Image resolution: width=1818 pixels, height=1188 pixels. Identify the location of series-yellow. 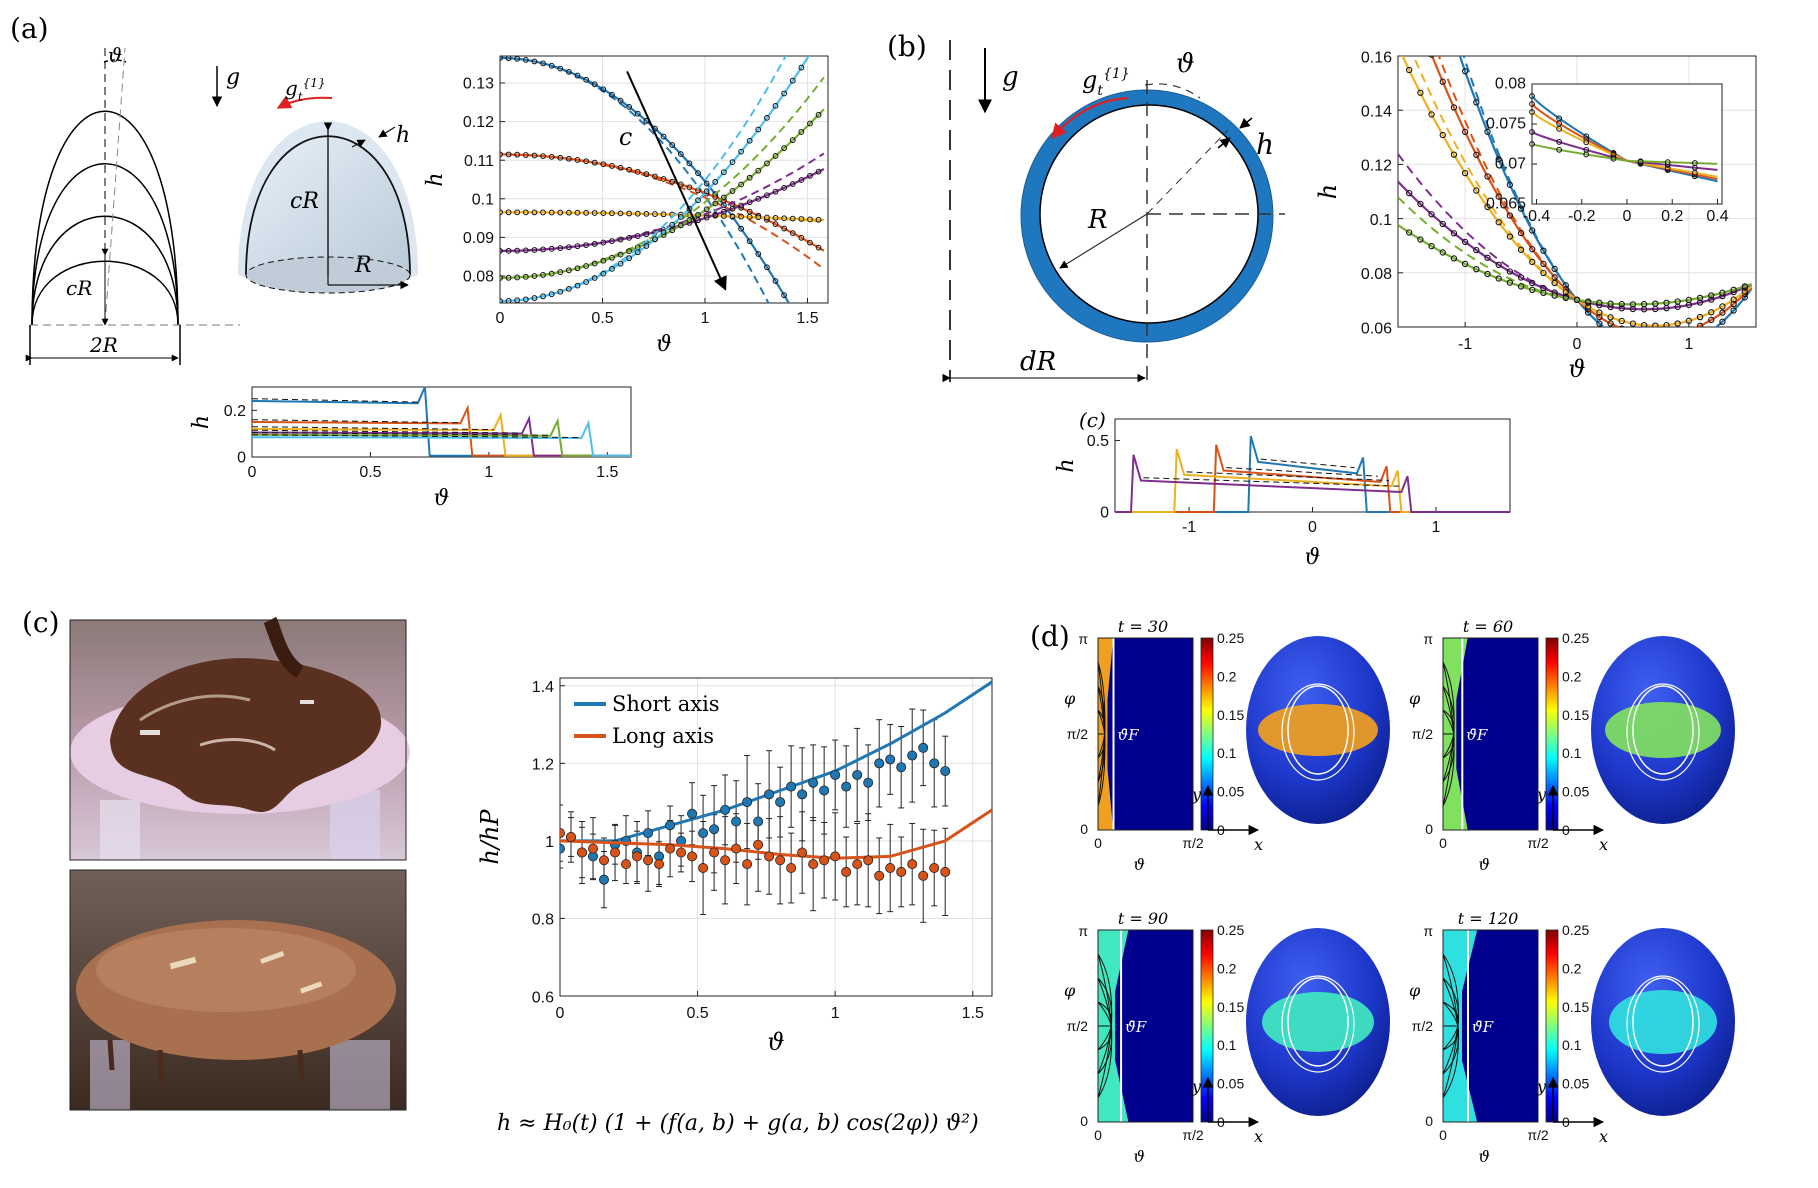
(662, 216).